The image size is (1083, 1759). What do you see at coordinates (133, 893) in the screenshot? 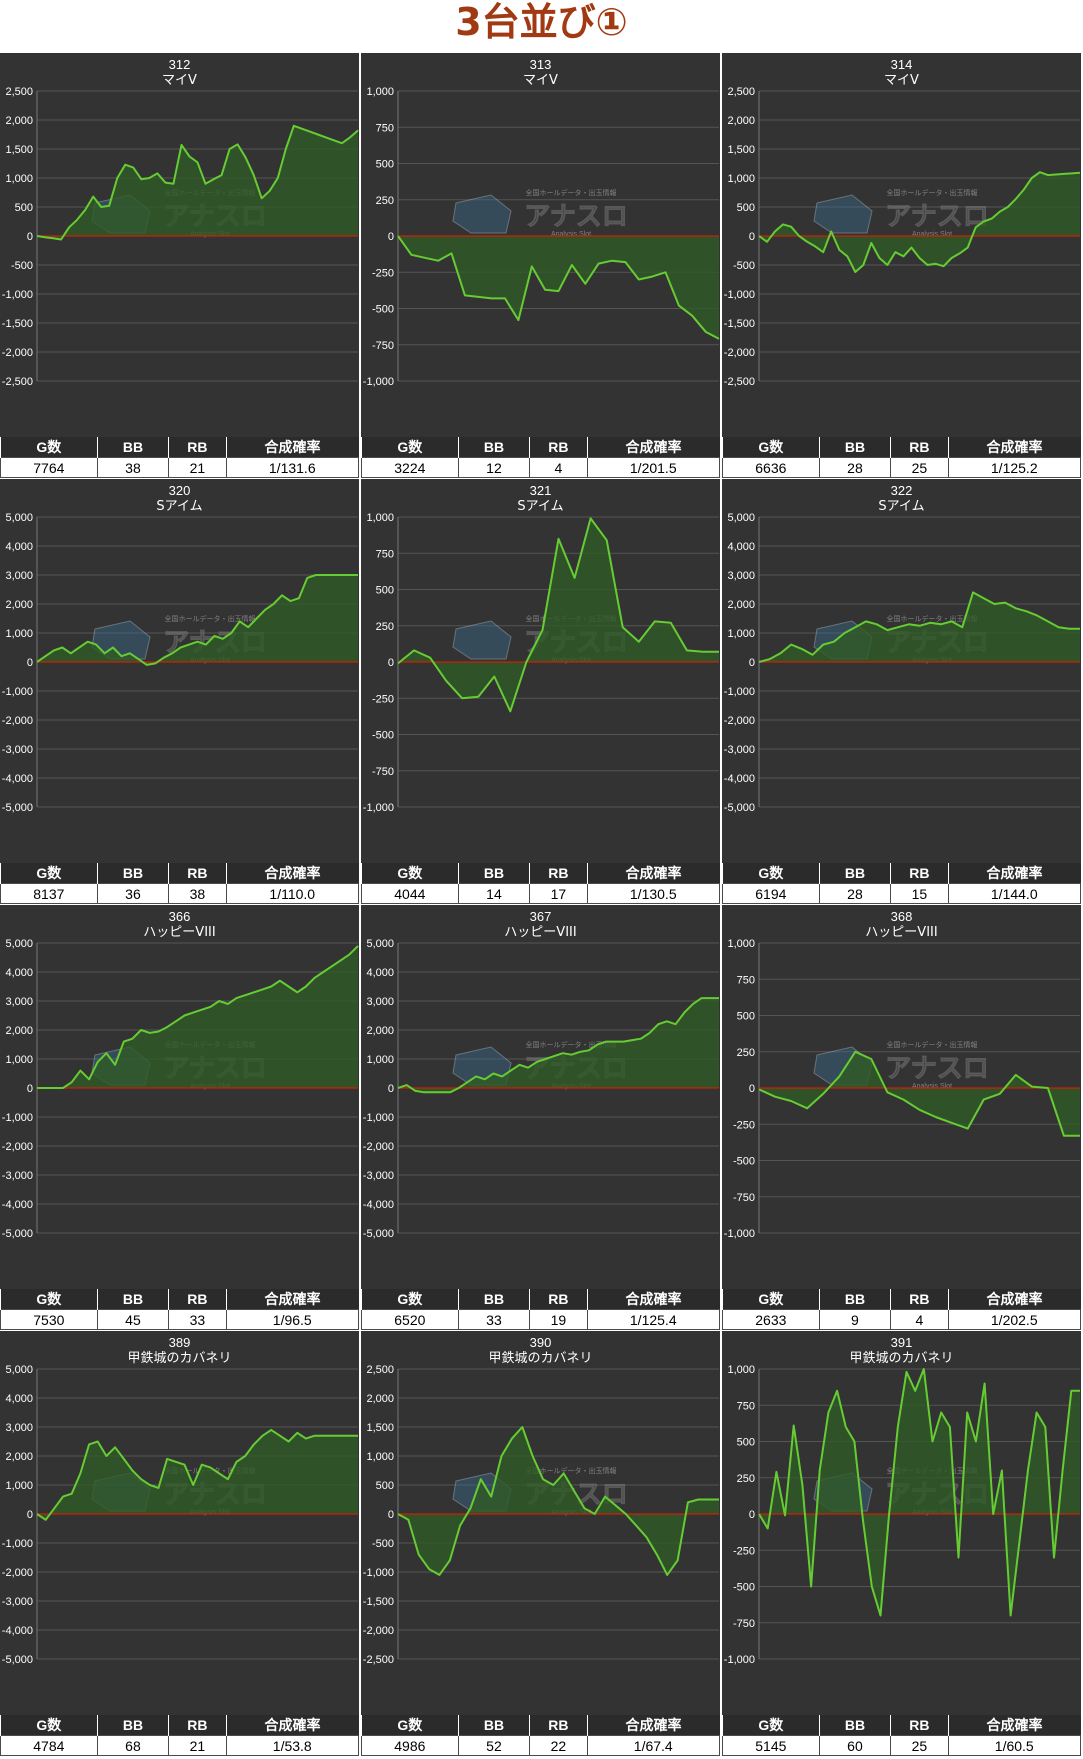
I see `bb-value: 36` at bounding box center [133, 893].